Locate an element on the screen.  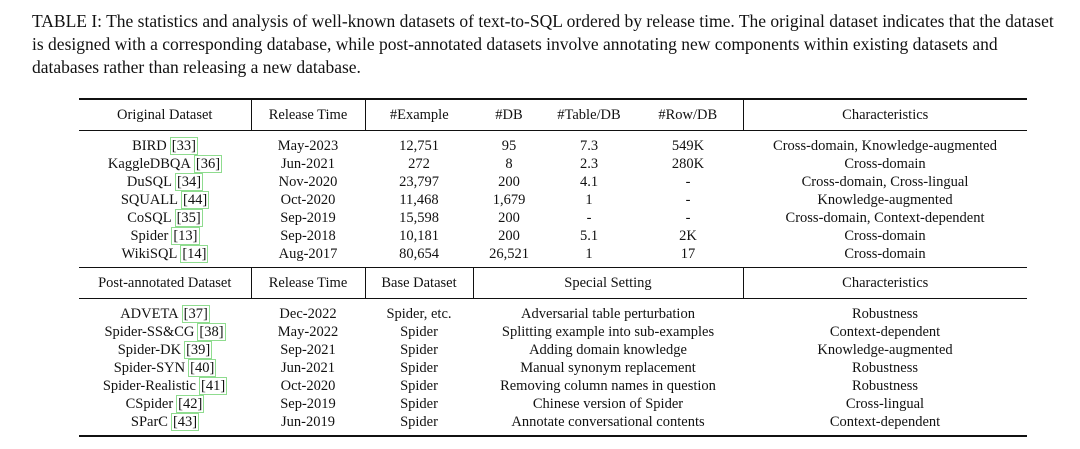
dataset-name-cell: DuSQL [34] is located at coordinates (165, 182).